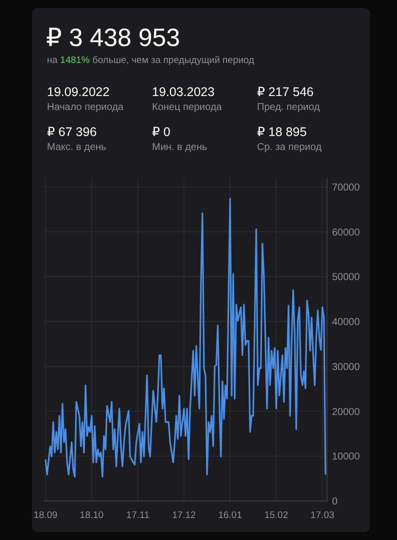  I want to click on y-tick-label: 60000, so click(346, 232).